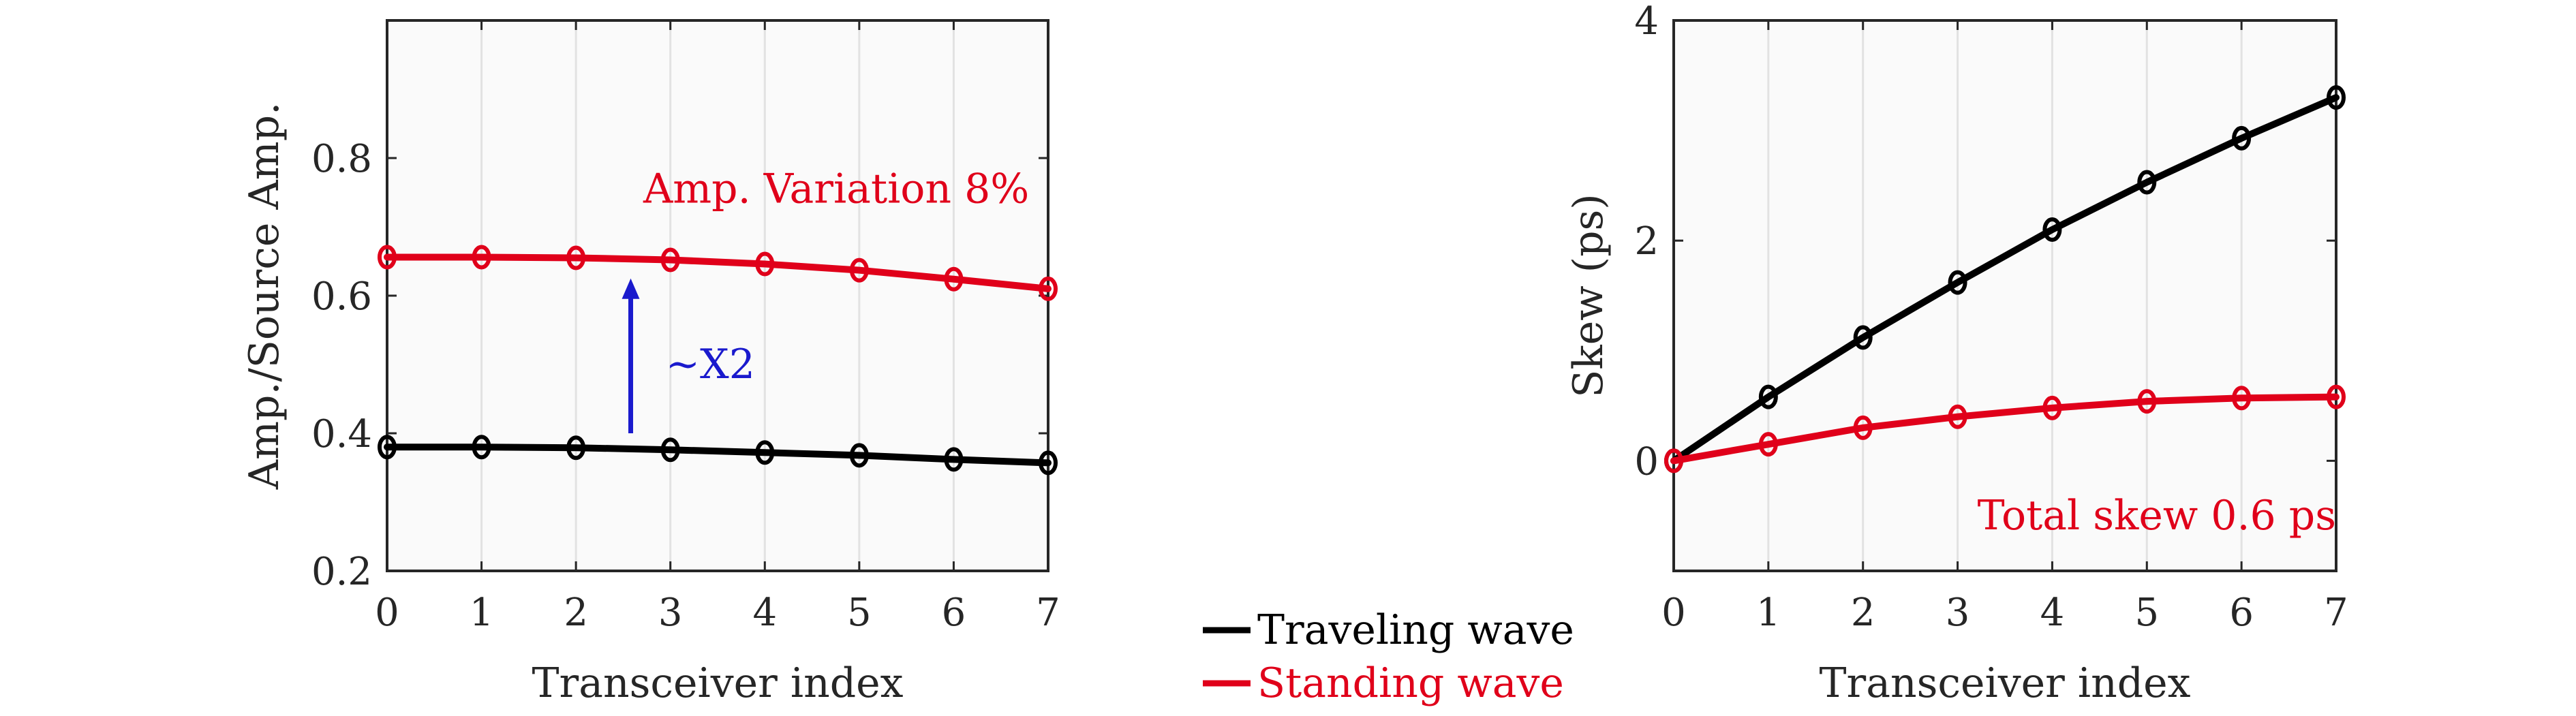  Describe the element at coordinates (1647, 461) in the screenshot. I see `y-tick-label: 0` at that location.